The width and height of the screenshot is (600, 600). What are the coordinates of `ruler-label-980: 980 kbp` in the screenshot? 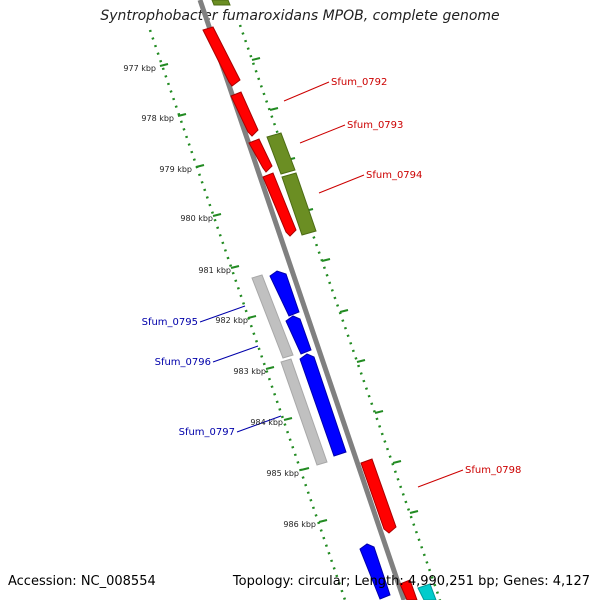 It's located at (196, 218).